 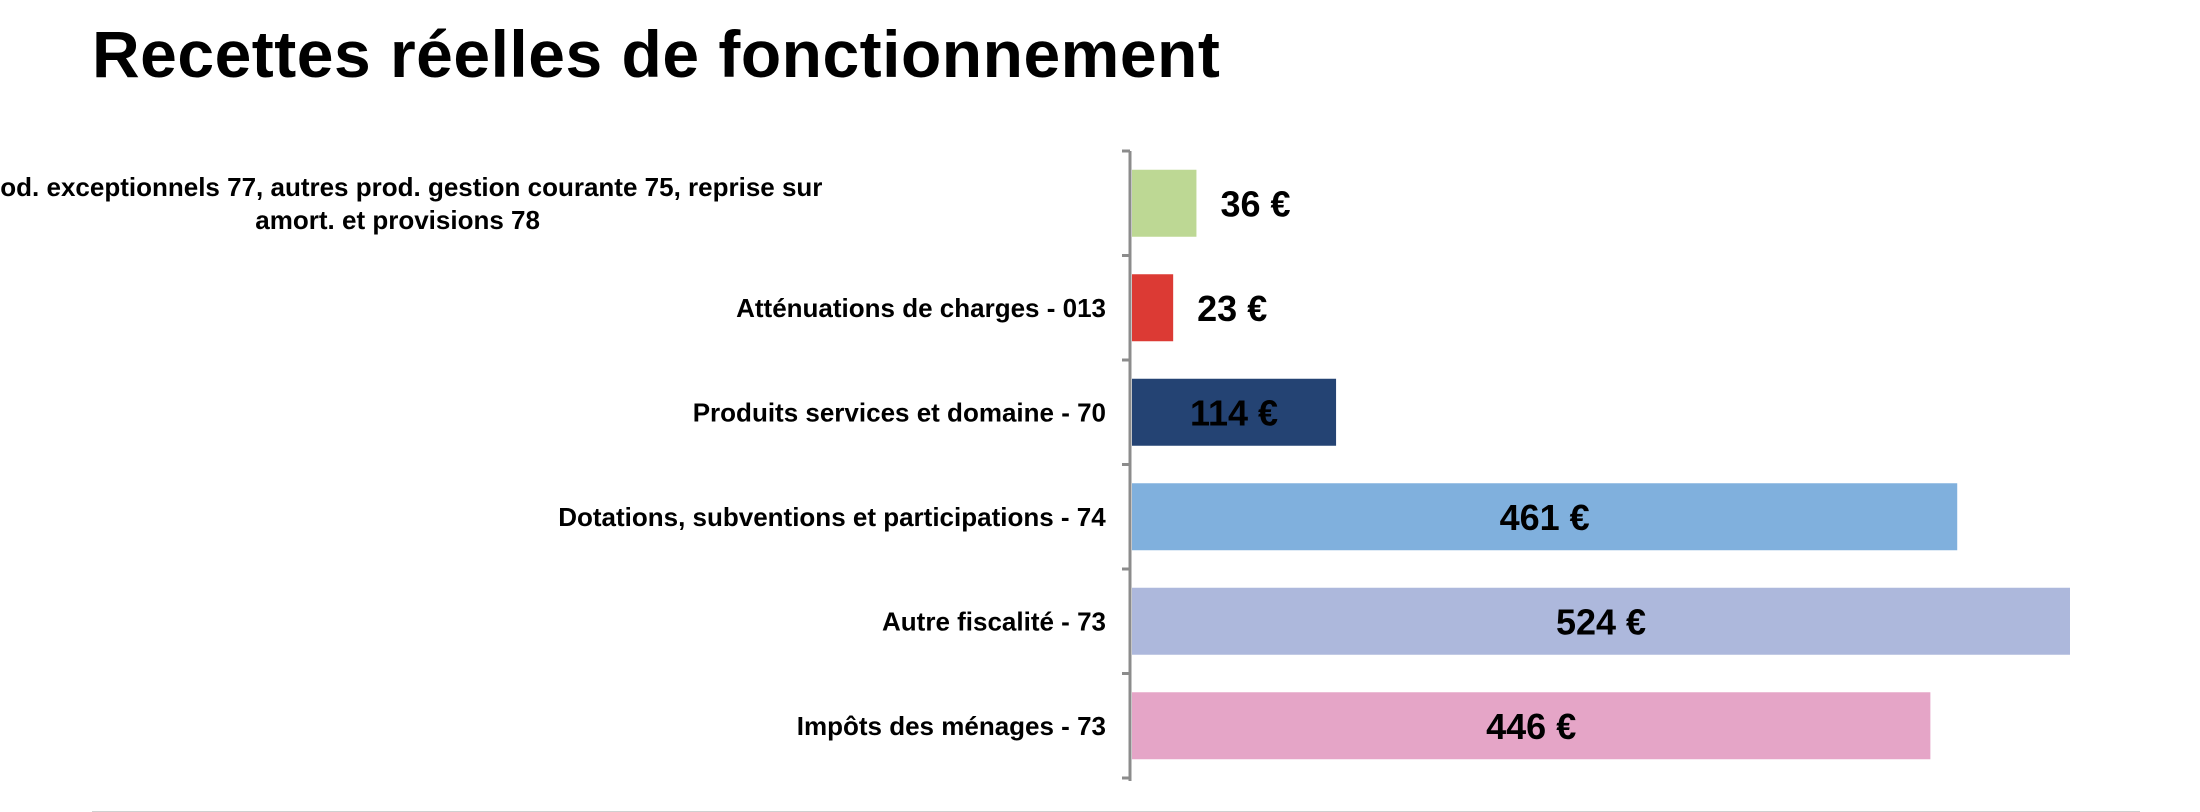 What do you see at coordinates (1126, 464) in the screenshot?
I see `y-axis-ticks` at bounding box center [1126, 464].